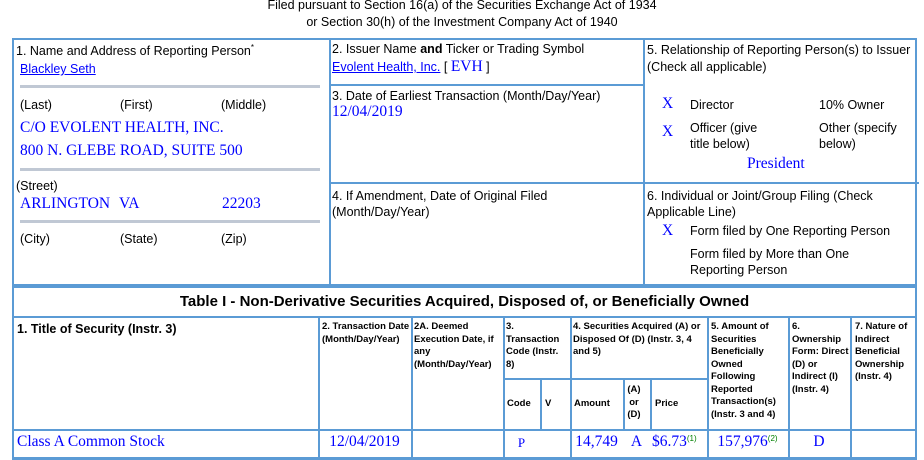 Image resolution: width=924 pixels, height=460 pixels. Describe the element at coordinates (234, 239) in the screenshot. I see `zip-label: (Zip)` at that location.